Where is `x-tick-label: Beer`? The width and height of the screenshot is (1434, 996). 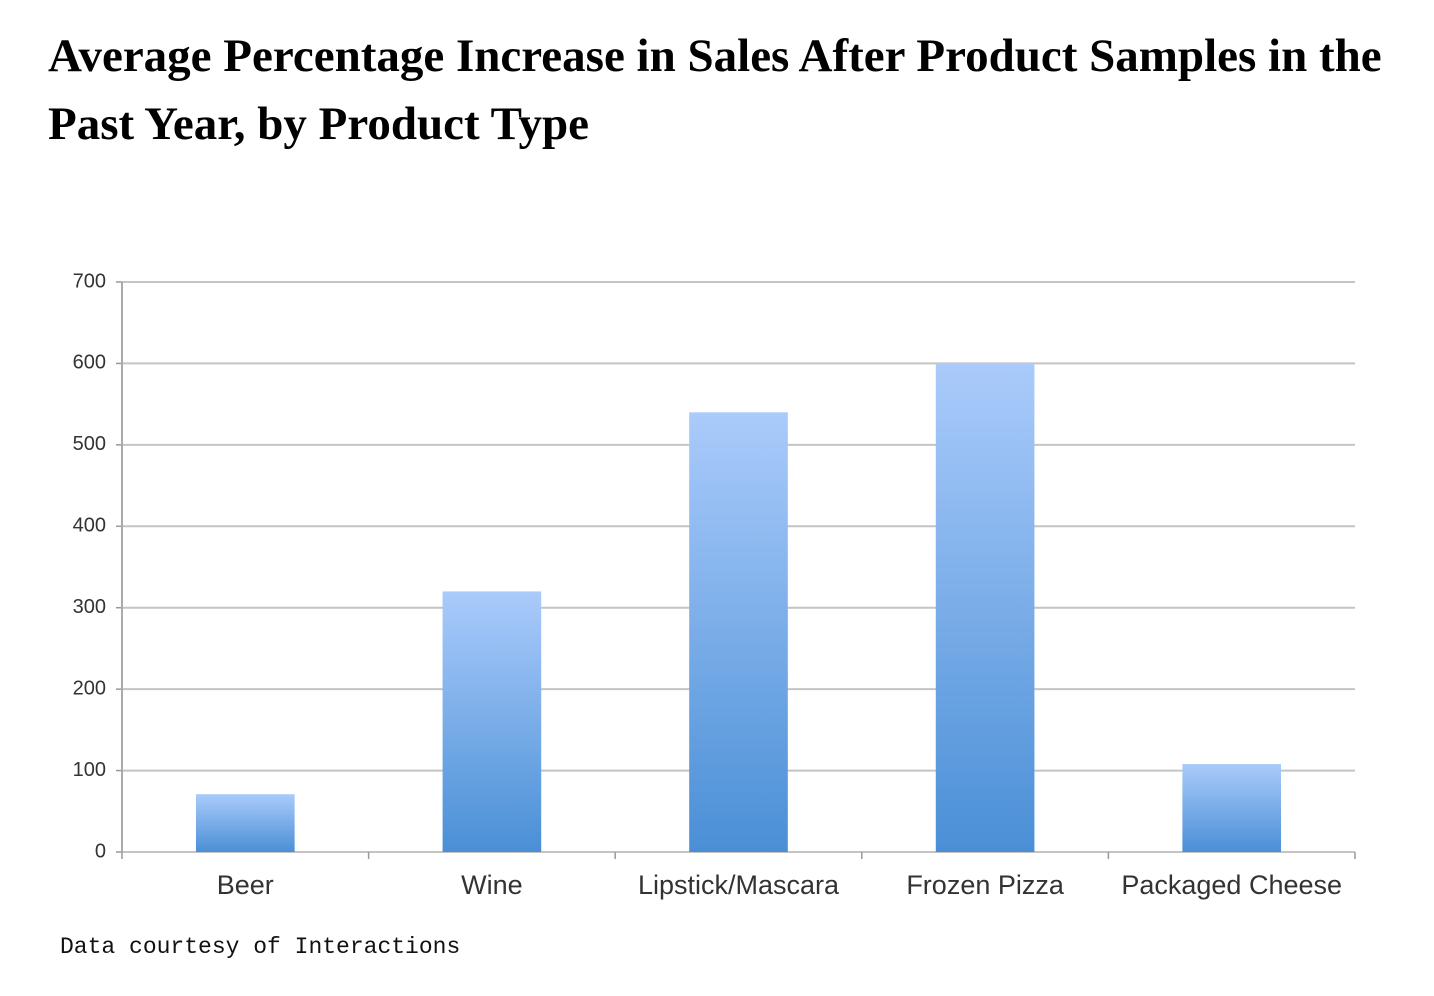 x-tick-label: Beer is located at coordinates (245, 885).